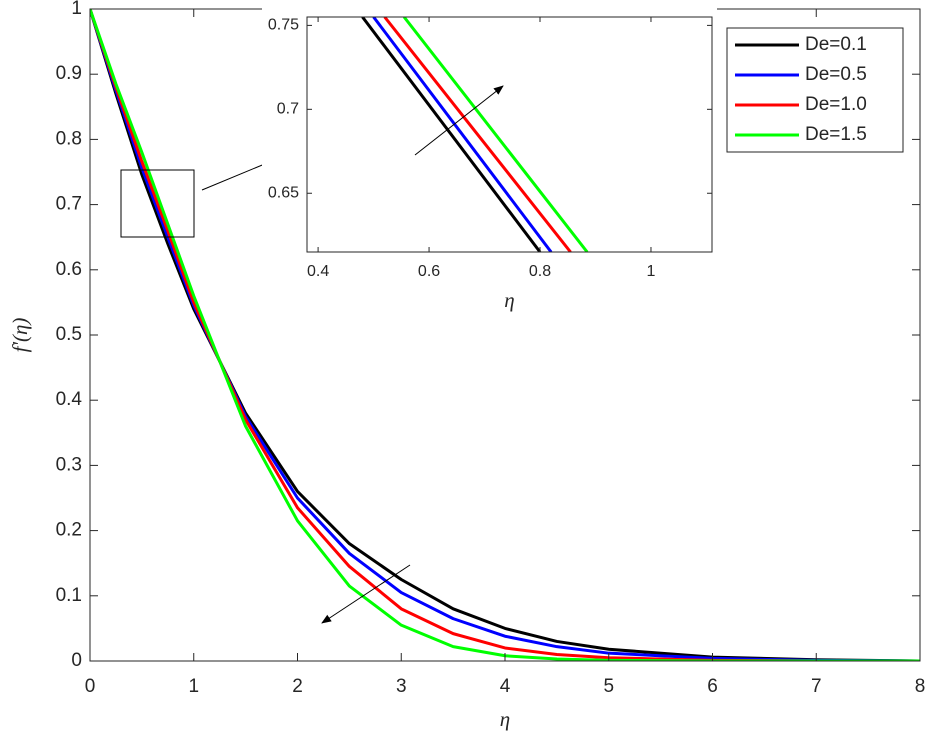 This screenshot has width=925, height=738. I want to click on trend-arrow, so click(366, 594).